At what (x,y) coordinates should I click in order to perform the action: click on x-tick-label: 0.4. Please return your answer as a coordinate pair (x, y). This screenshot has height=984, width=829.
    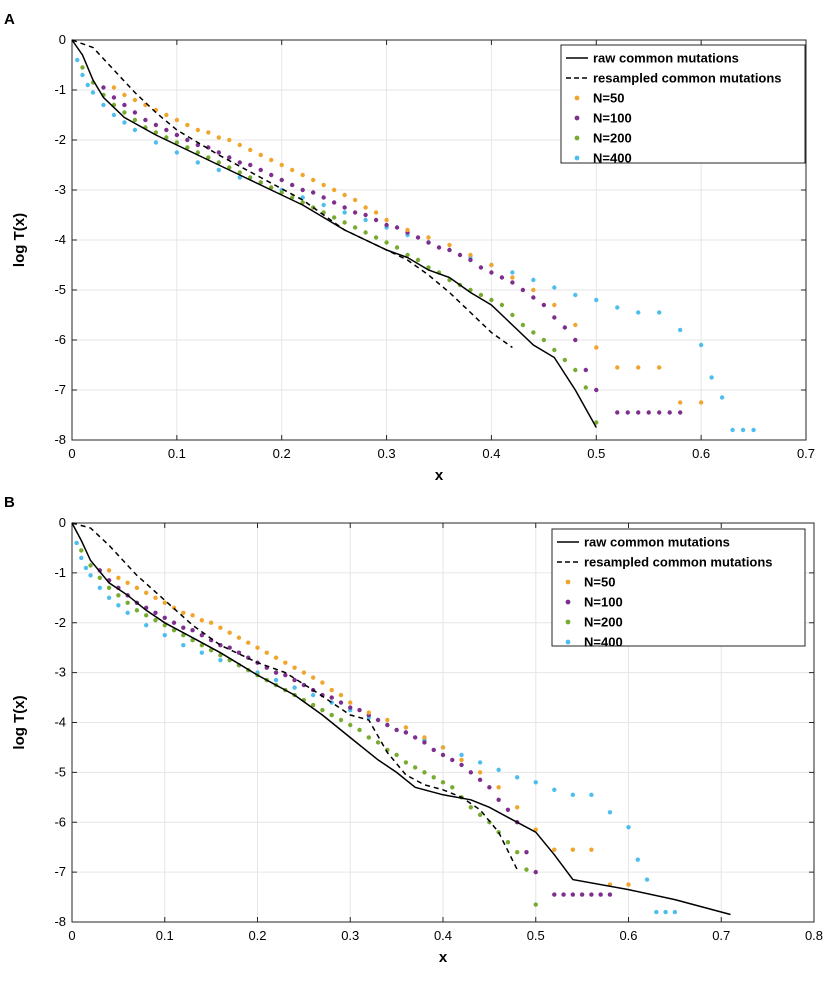
    Looking at the image, I should click on (491, 453).